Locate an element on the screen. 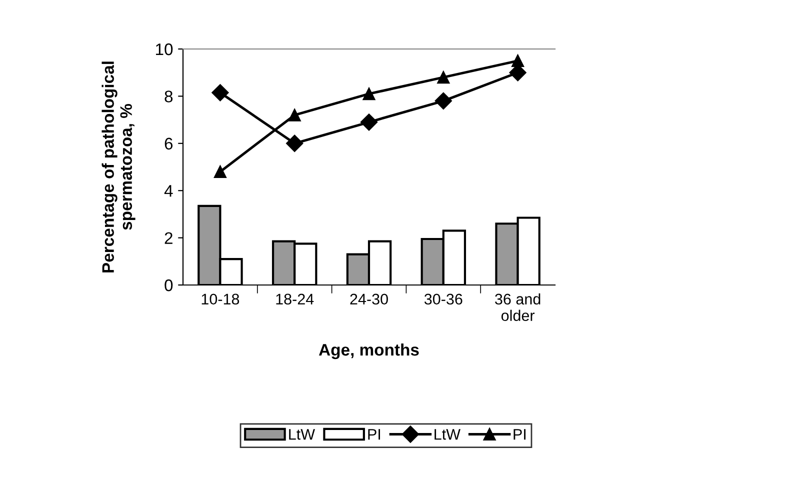 This screenshot has height=477, width=789. x-tick-label: 30-36 is located at coordinates (443, 299).